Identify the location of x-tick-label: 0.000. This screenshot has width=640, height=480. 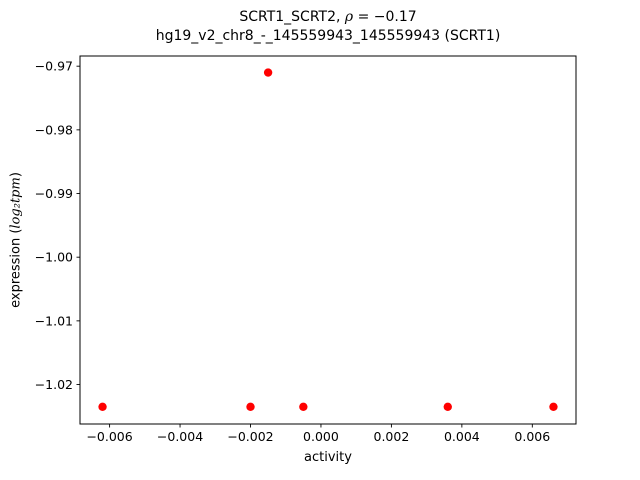
(321, 436).